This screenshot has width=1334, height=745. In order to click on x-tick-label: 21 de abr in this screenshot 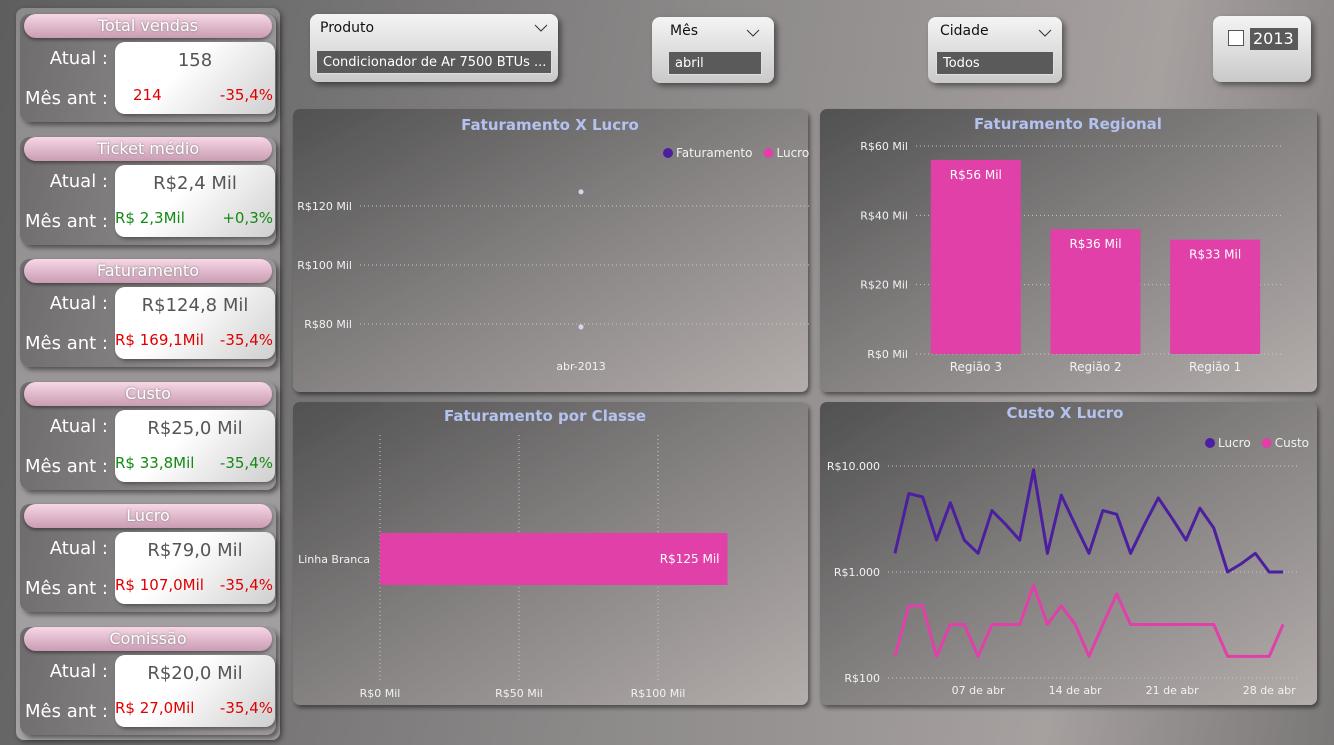, I will do `click(1172, 690)`.